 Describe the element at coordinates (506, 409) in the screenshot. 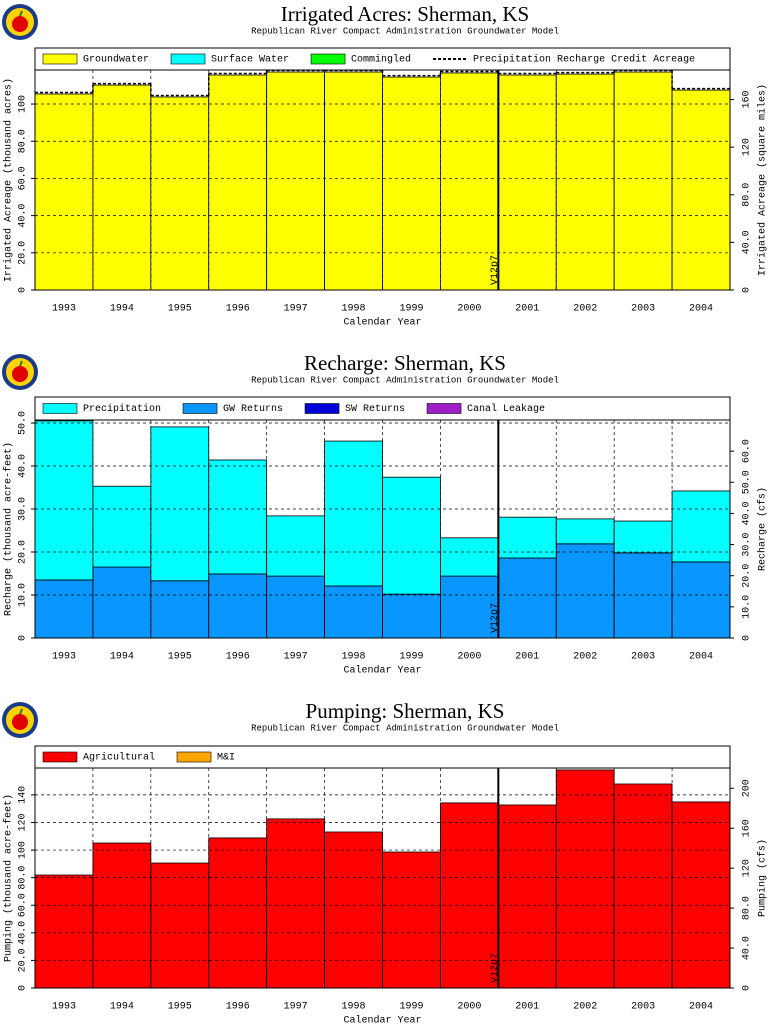

I see `legend-label: Canal Leakage` at that location.